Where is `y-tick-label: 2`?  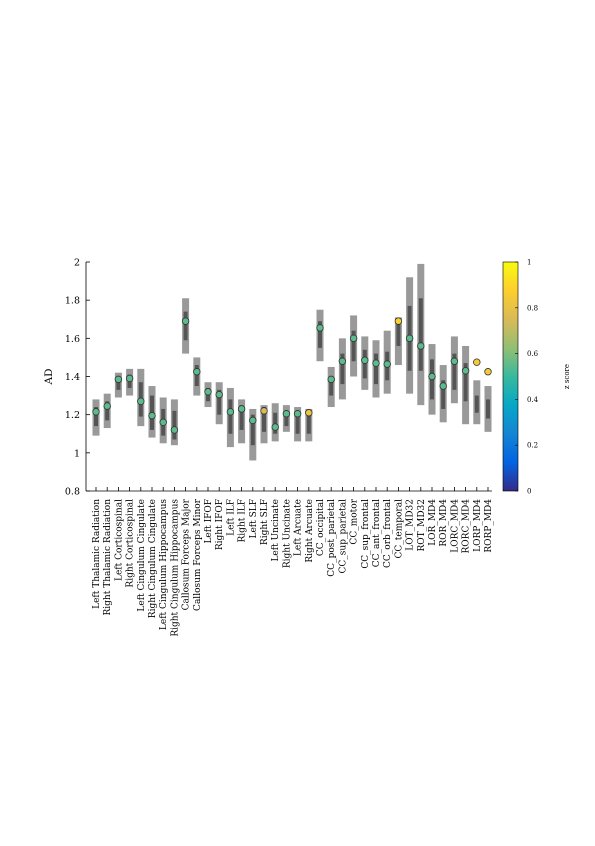 y-tick-label: 2 is located at coordinates (77, 263).